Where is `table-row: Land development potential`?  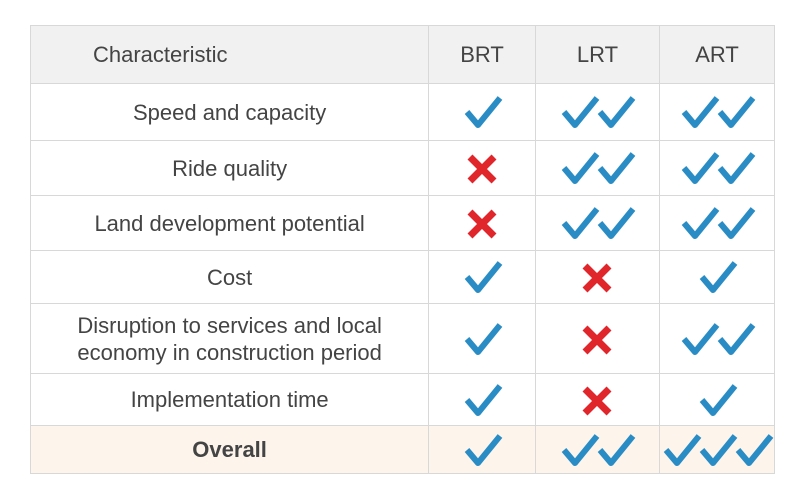 table-row: Land development potential is located at coordinates (402, 223).